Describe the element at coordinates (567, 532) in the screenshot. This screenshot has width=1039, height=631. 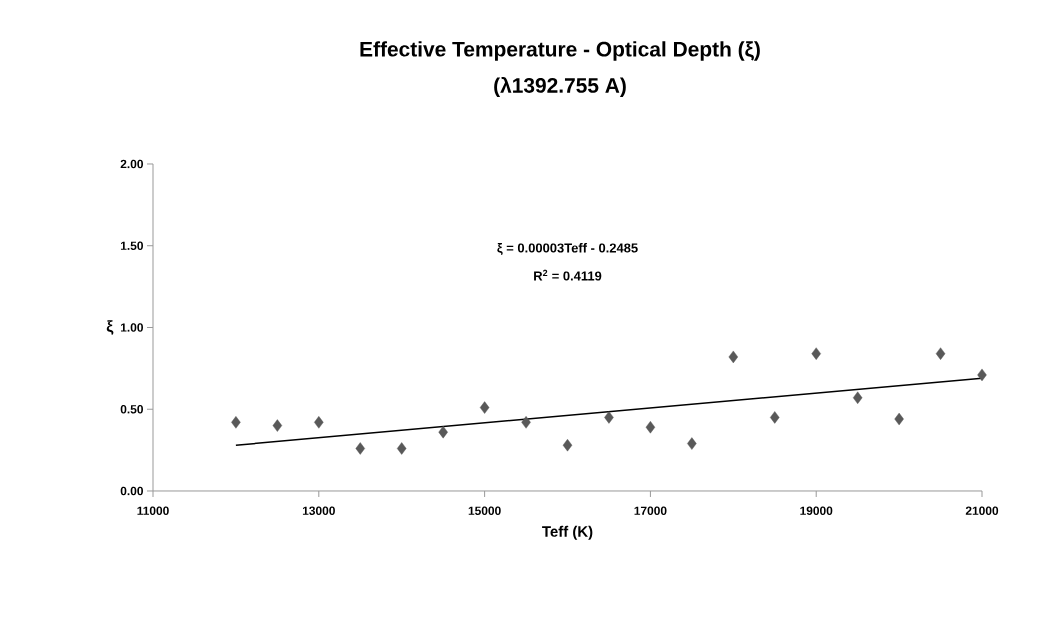
I see `x-axis-title: Teff (K)` at that location.